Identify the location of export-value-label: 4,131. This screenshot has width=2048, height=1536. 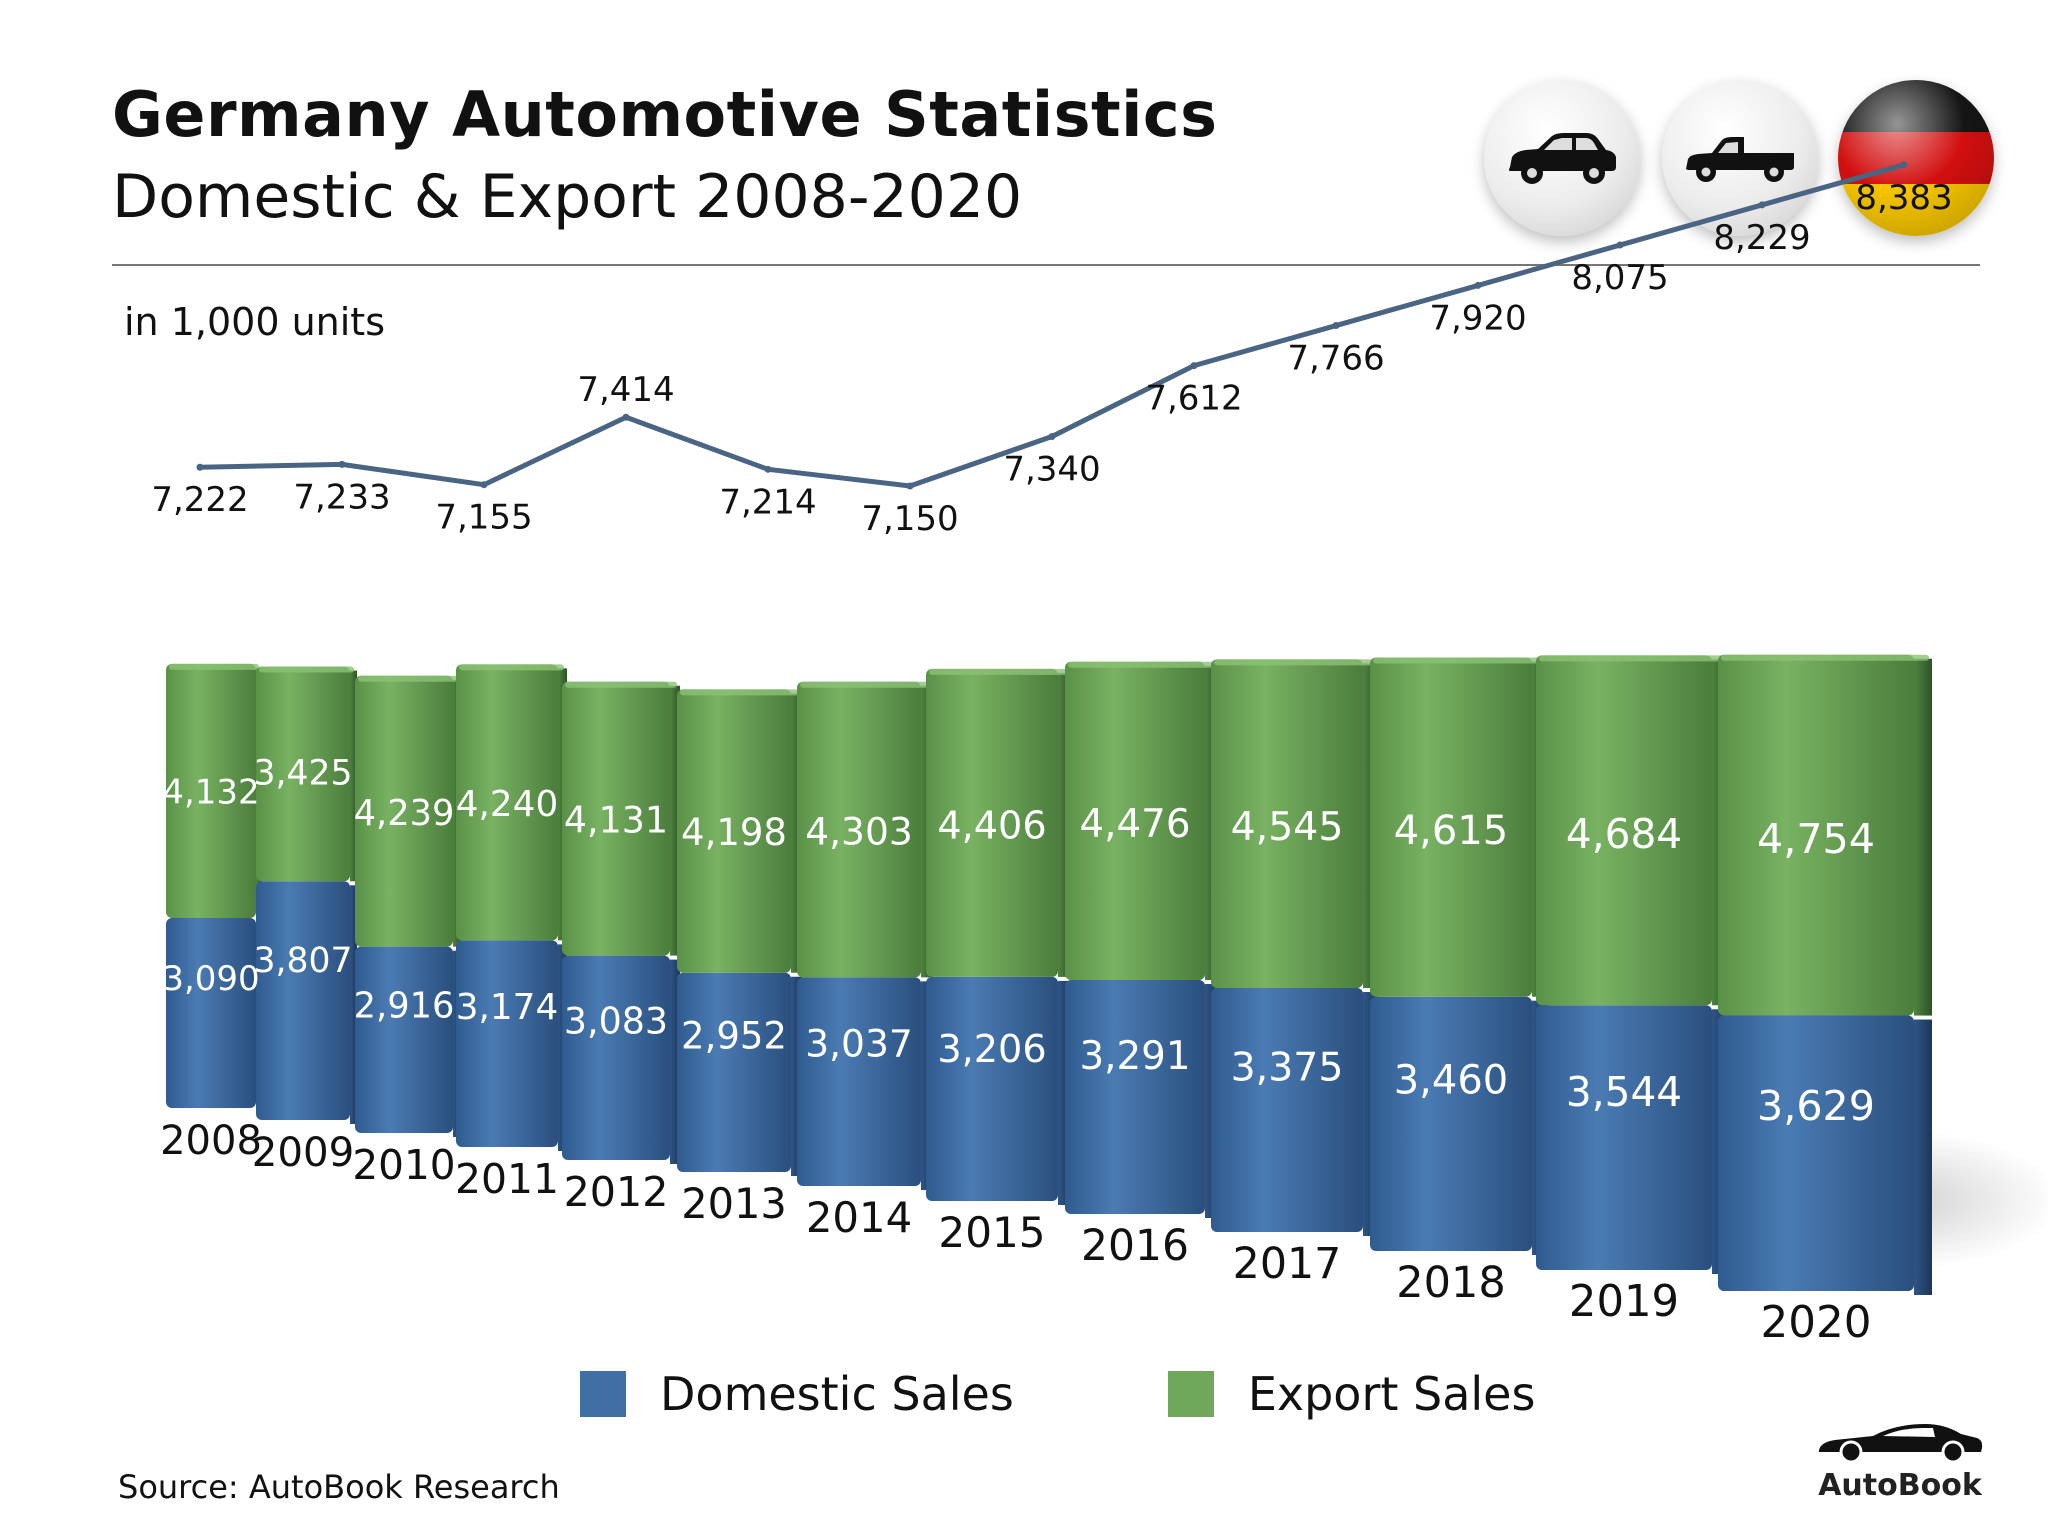
(616, 819).